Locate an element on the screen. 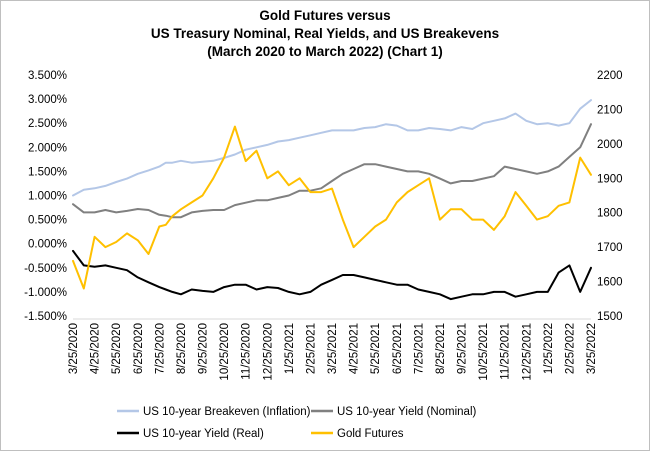 The image size is (650, 451). x-tick-label: 10/25/2020 is located at coordinates (225, 352).